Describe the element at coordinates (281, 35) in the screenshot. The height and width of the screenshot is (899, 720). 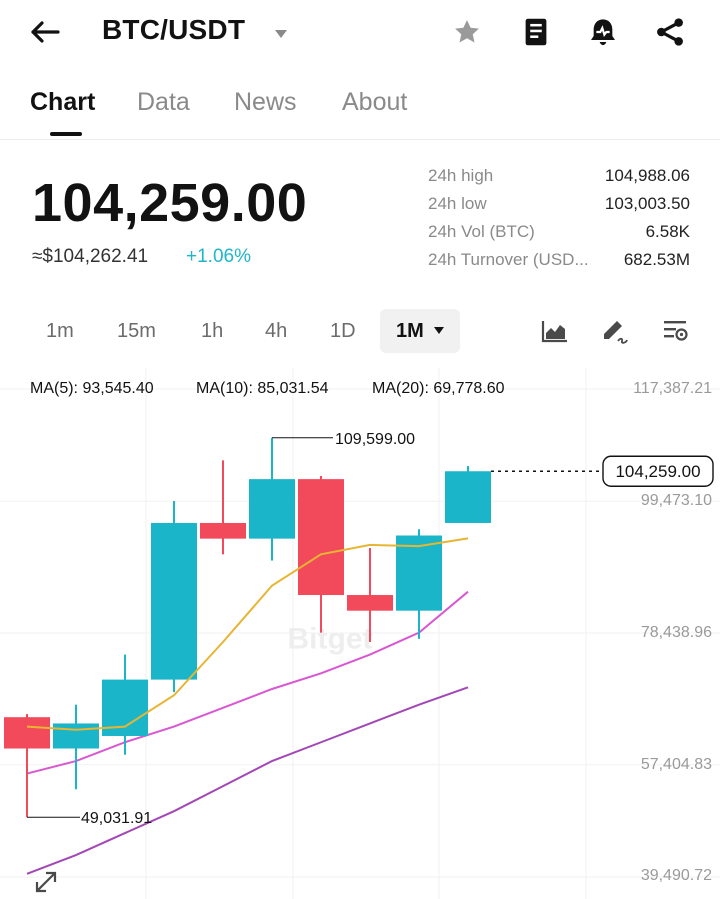
I see `caret-down-icon` at that location.